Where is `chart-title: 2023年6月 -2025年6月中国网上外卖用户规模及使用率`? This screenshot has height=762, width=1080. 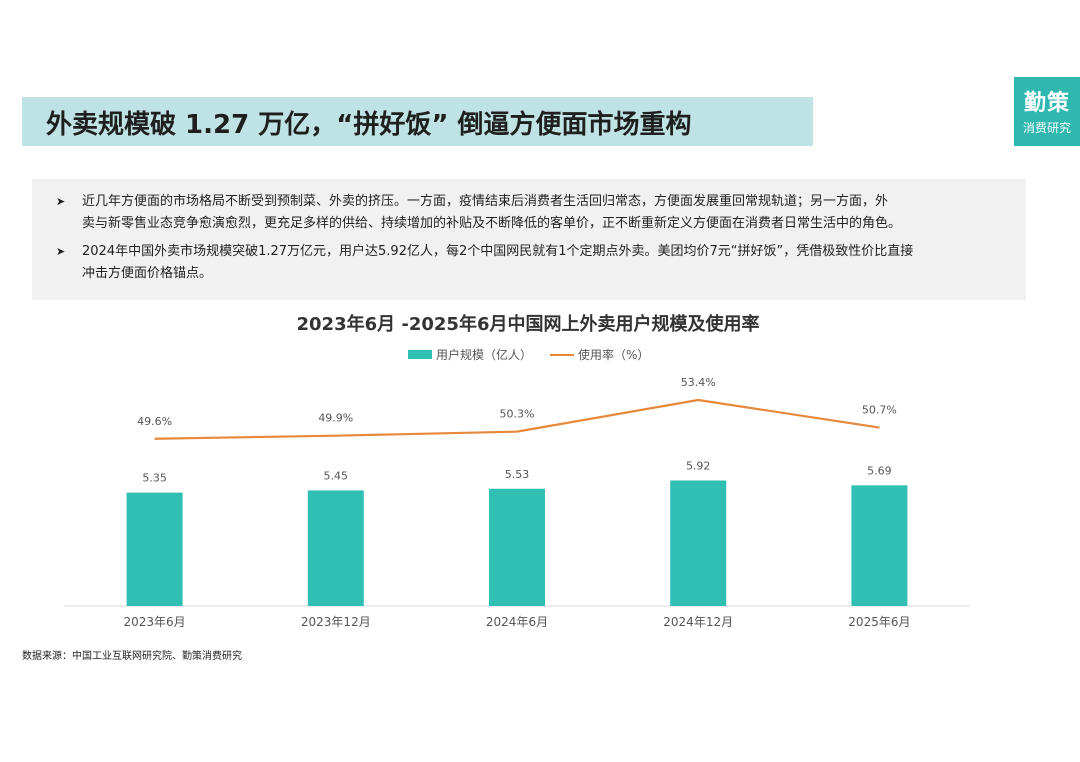 chart-title: 2023年6月 -2025年6月中国网上外卖用户规模及使用率 is located at coordinates (528, 324).